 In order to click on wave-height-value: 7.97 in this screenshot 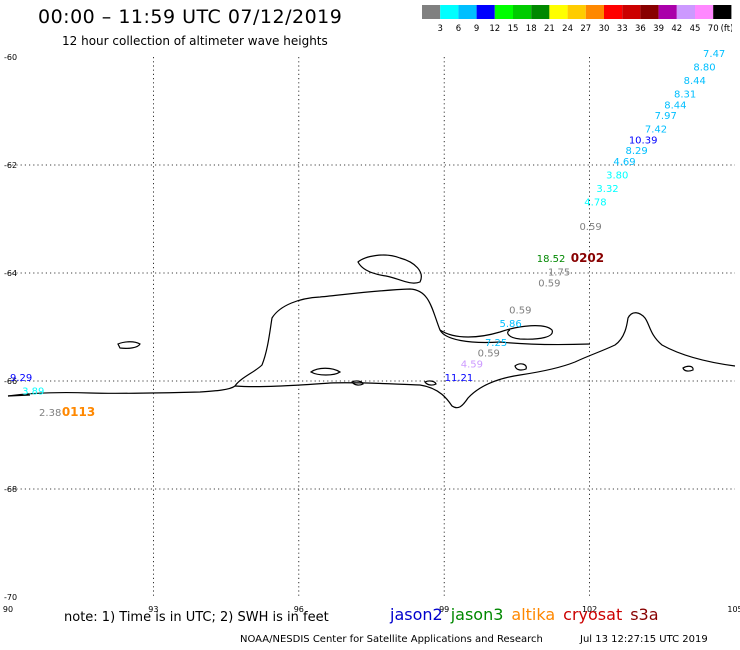, I will do `click(666, 116)`.